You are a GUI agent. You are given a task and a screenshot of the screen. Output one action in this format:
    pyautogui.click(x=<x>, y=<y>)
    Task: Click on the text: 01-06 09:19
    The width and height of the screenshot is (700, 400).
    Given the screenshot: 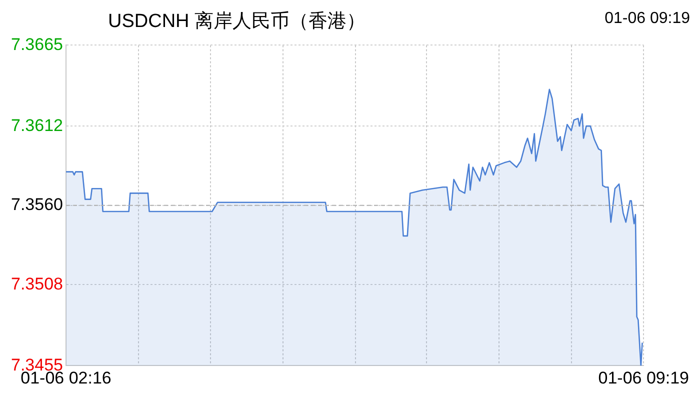 What is the action you would take?
    pyautogui.click(x=647, y=19)
    